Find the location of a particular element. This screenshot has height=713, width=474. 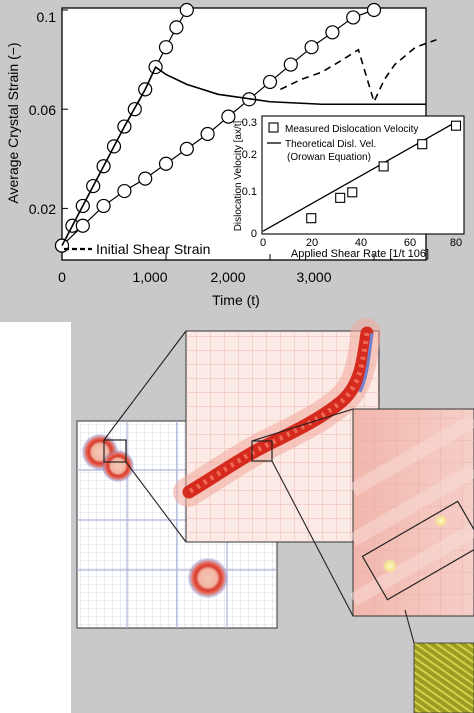

inset-y-tick-3: 0.3 is located at coordinates (249, 123).